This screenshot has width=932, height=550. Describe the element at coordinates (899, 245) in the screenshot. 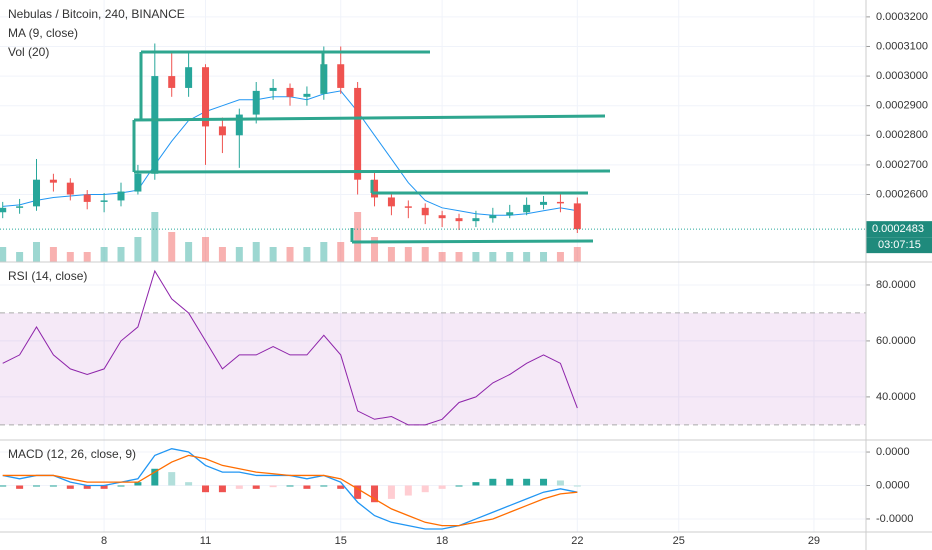

I see `countdown-label: 03:07:15` at that location.